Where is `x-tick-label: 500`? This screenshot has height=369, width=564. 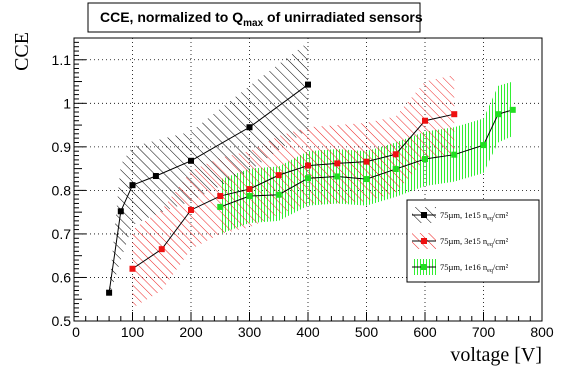 x-tick-label: 500 is located at coordinates (367, 332).